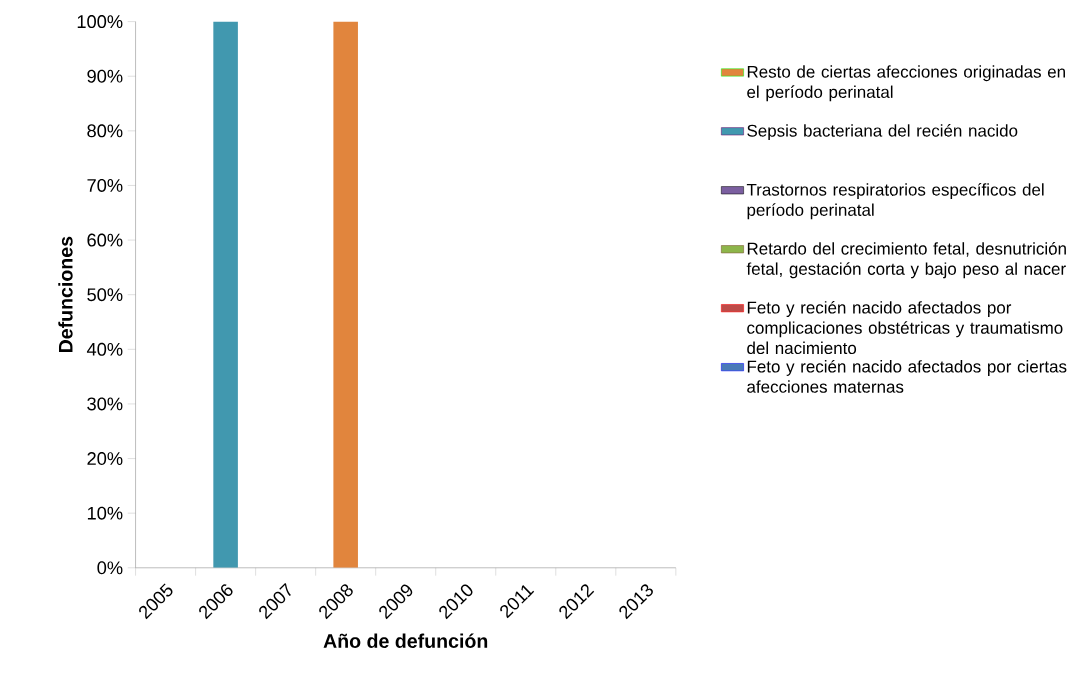 Image resolution: width=1087 pixels, height=684 pixels. I want to click on y-axis-title: Defunciones, so click(65, 294).